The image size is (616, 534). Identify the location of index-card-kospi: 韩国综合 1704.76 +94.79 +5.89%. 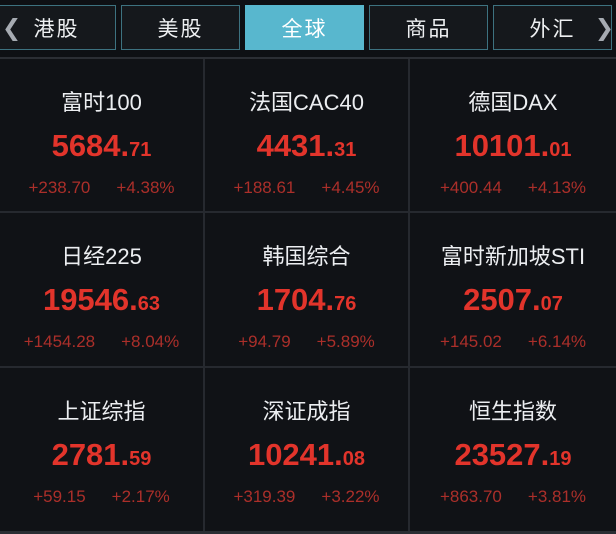
(307, 290).